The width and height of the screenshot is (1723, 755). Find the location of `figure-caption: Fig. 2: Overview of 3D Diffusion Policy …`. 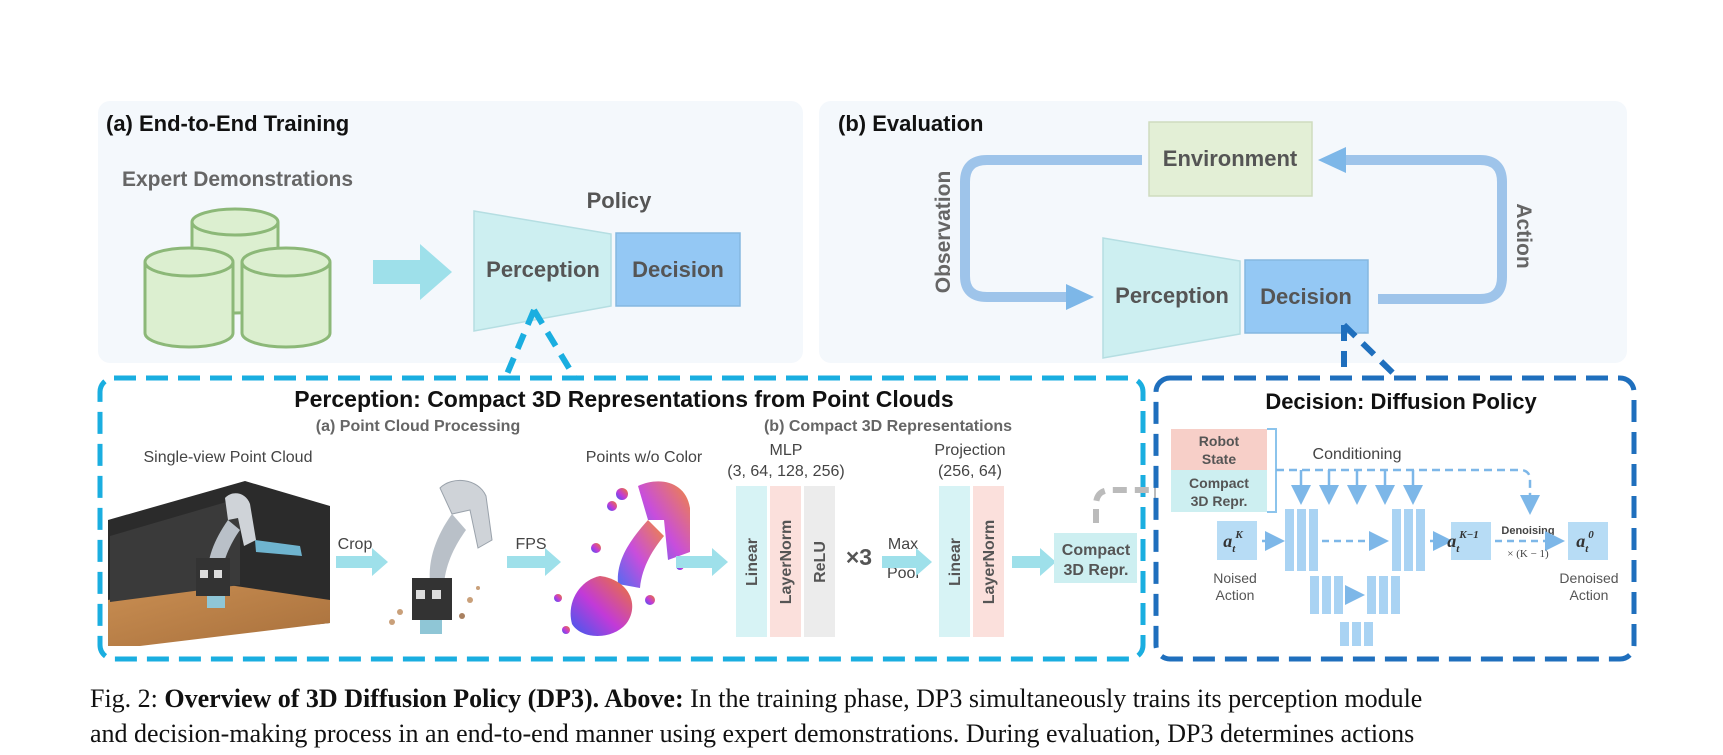

figure-caption: Fig. 2: Overview of 3D Diffusion Policy … is located at coordinates (865, 716).